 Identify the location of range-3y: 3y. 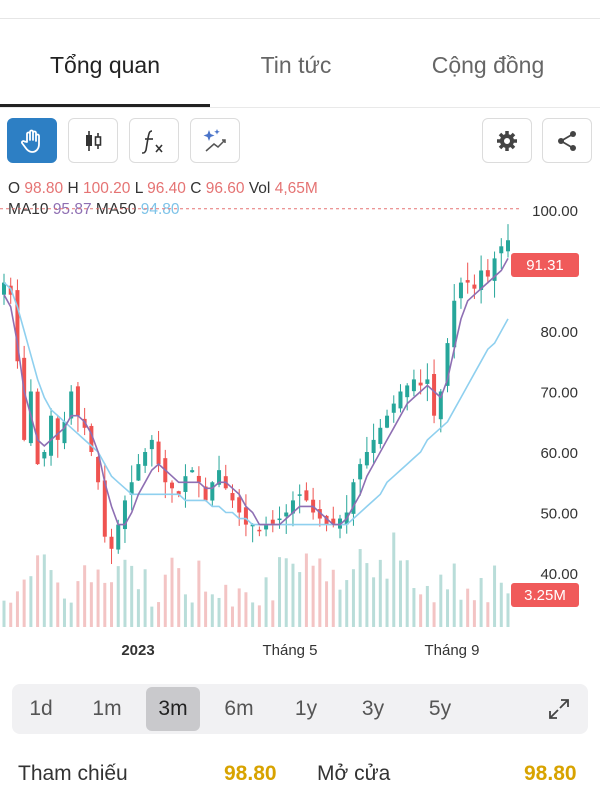
(373, 708).